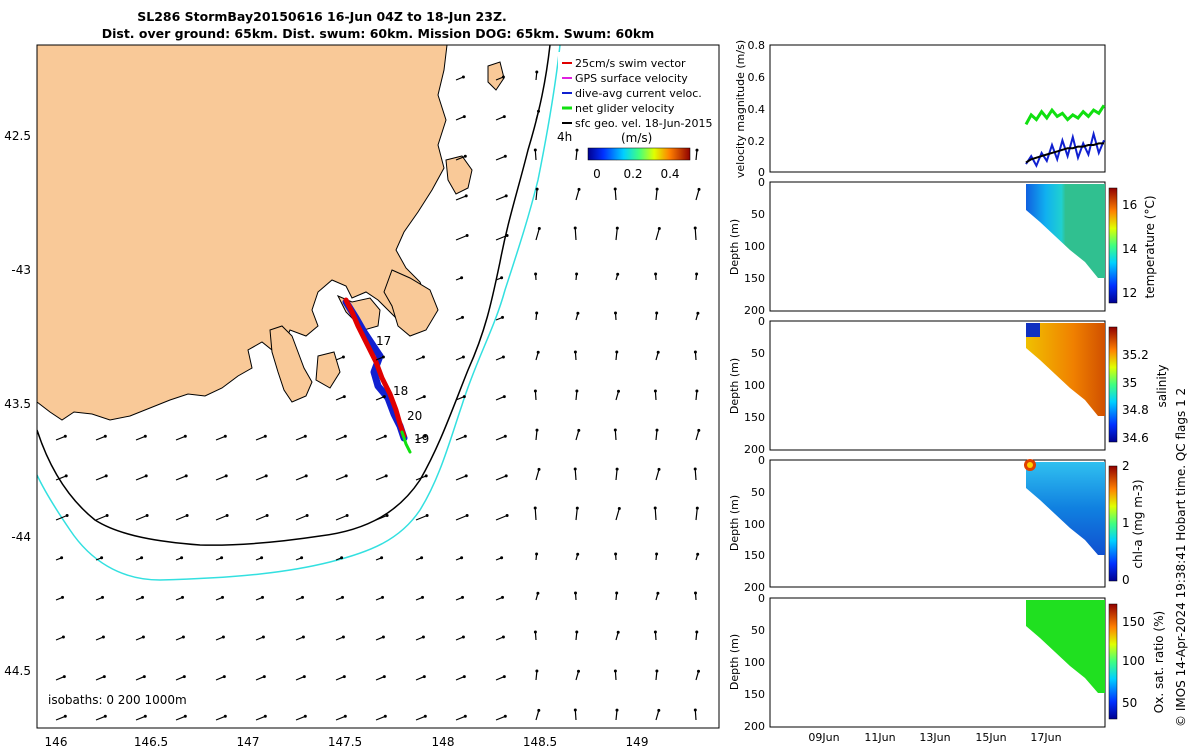  I want to click on time-tick: 15Jun, so click(990, 737).